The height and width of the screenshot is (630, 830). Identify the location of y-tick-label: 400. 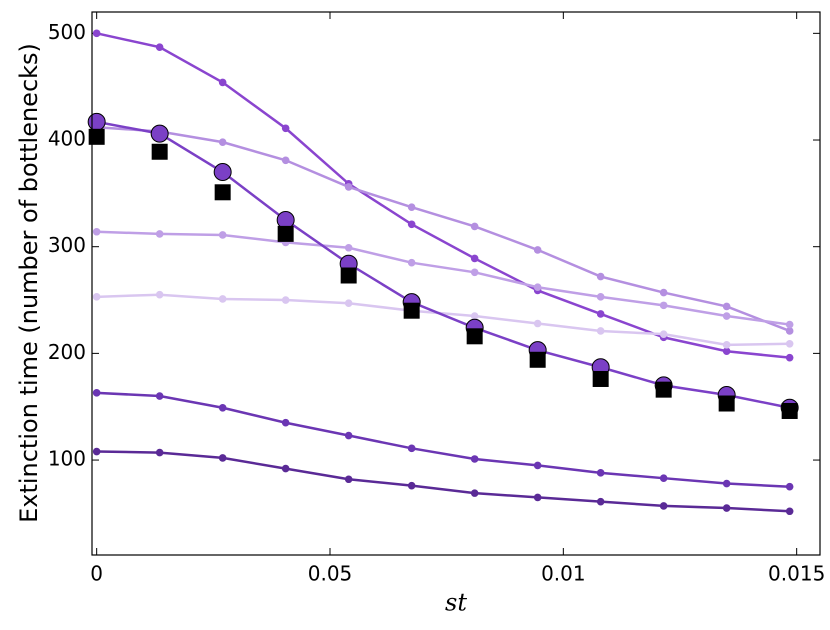
(67, 139).